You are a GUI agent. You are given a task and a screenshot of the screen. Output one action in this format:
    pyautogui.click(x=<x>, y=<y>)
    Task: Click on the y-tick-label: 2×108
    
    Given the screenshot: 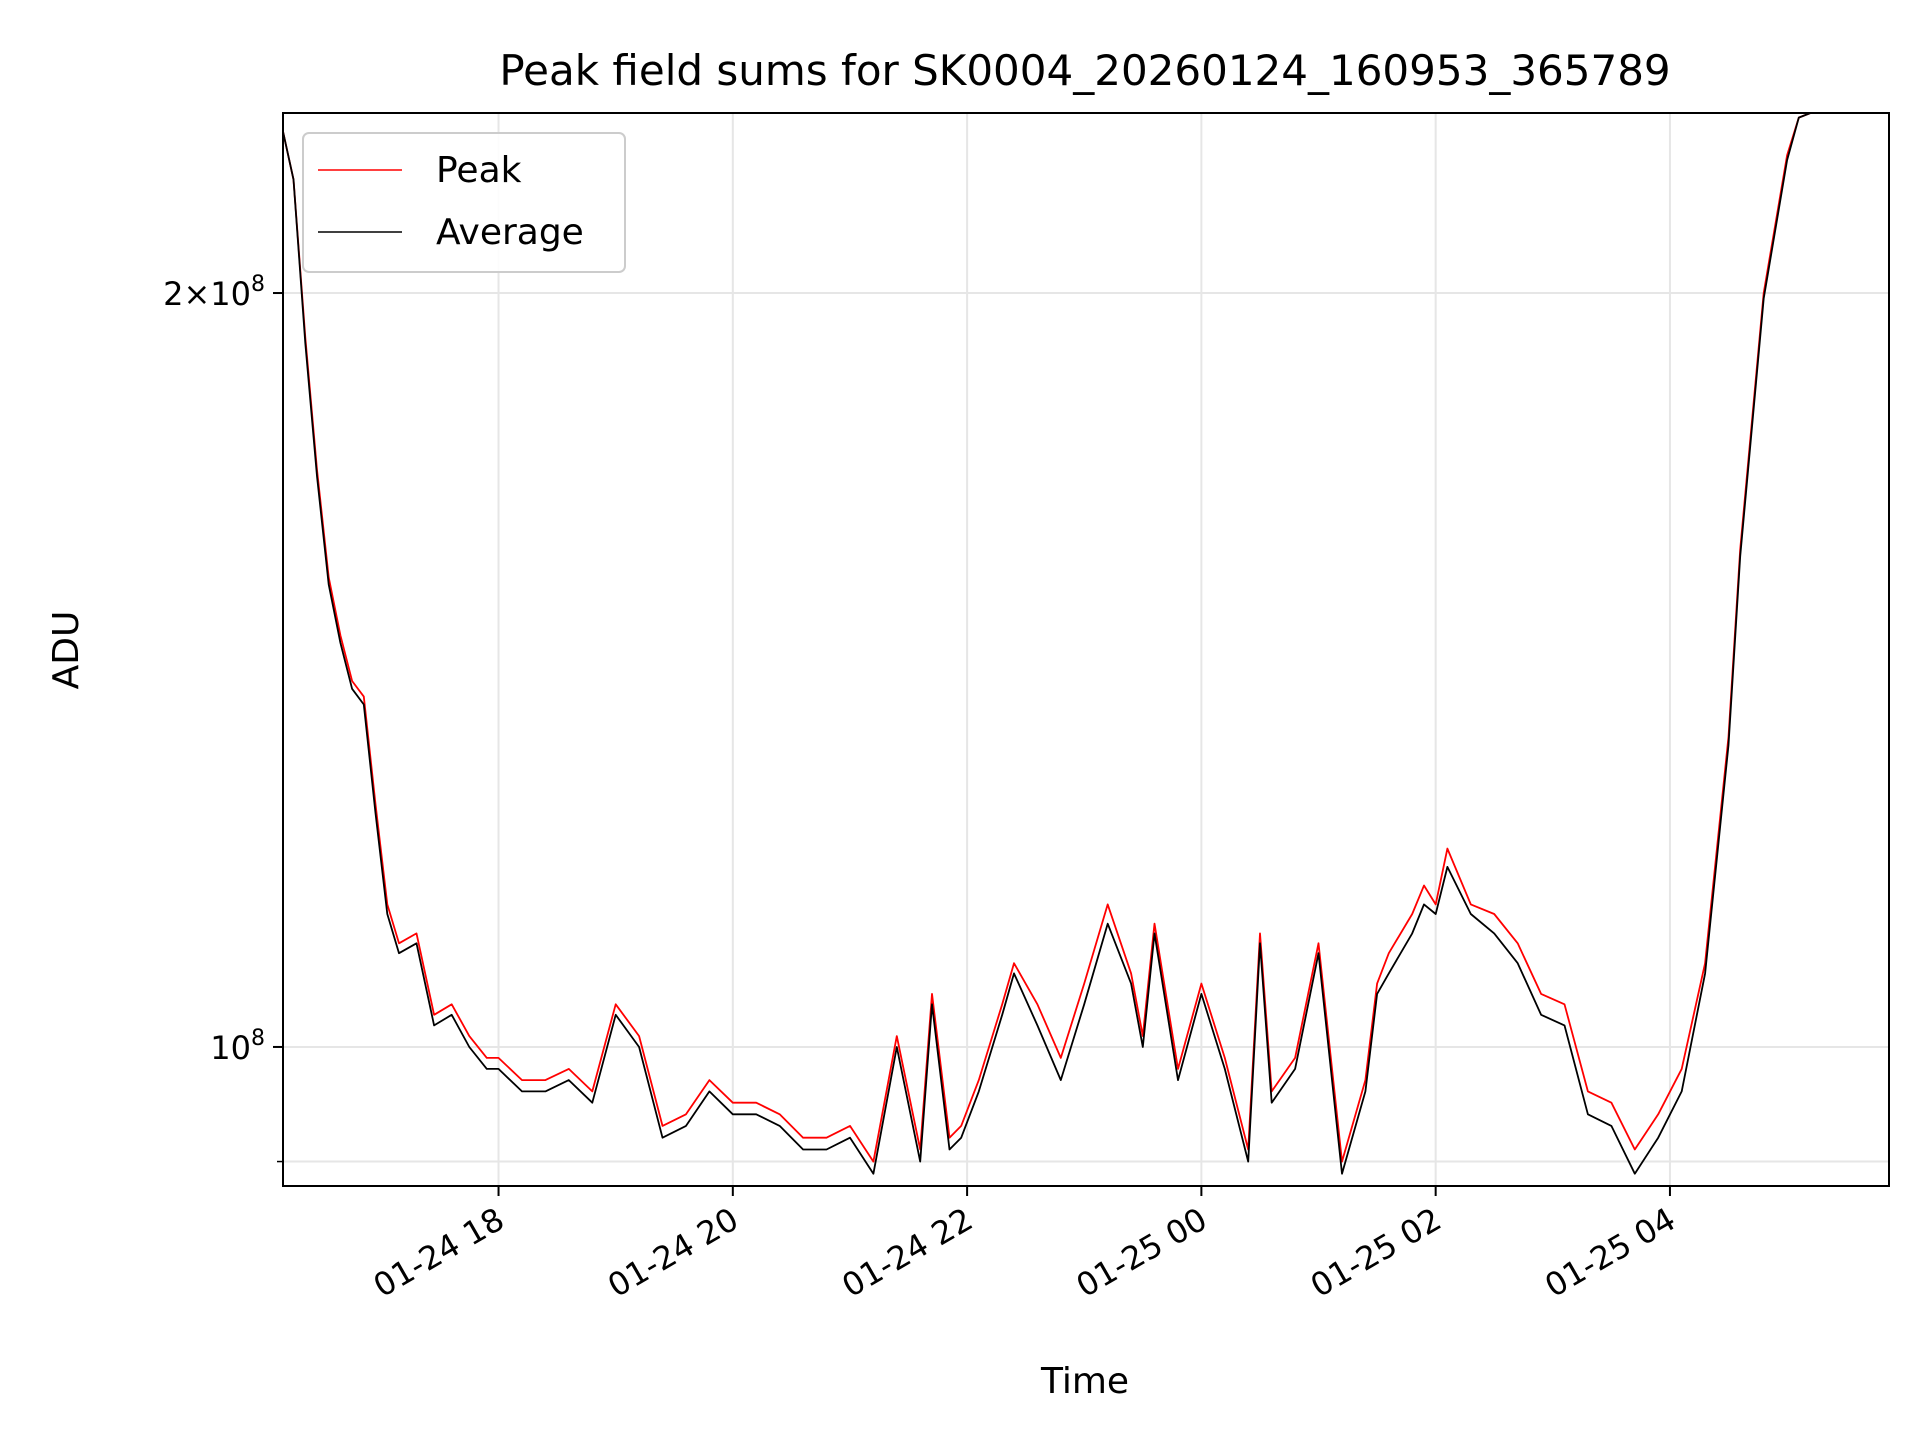 What is the action you would take?
    pyautogui.click(x=214, y=292)
    